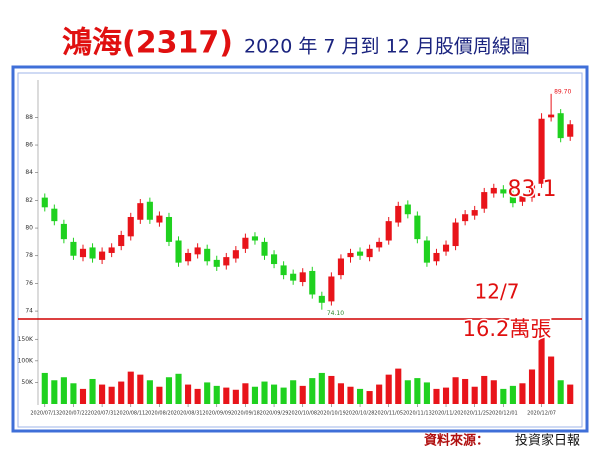 The width and height of the screenshot is (600, 461). I want to click on x-tick-label: 2020/07/31, so click(102, 414).